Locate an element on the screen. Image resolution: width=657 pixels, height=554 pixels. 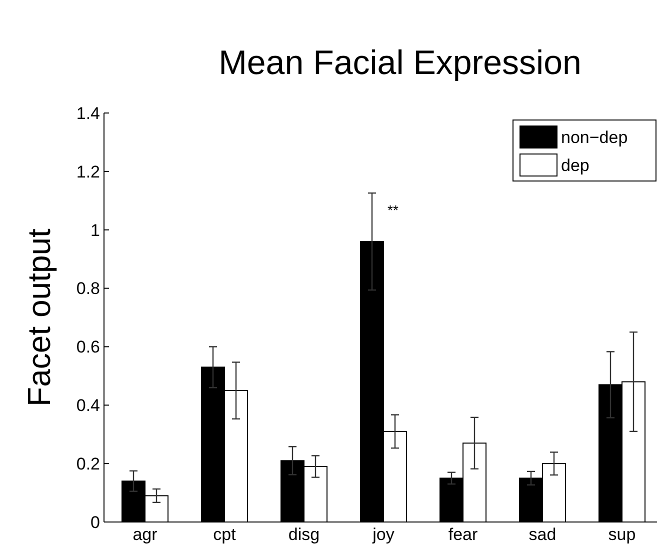
chart-title: Mean Facial Expression is located at coordinates (400, 63).